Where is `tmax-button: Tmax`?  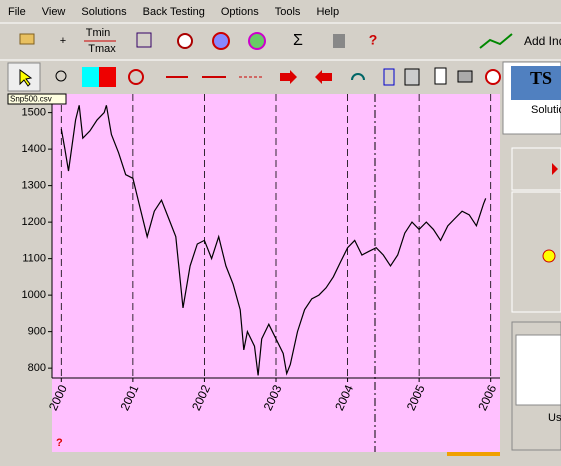
tmax-button: Tmax is located at coordinates (102, 49).